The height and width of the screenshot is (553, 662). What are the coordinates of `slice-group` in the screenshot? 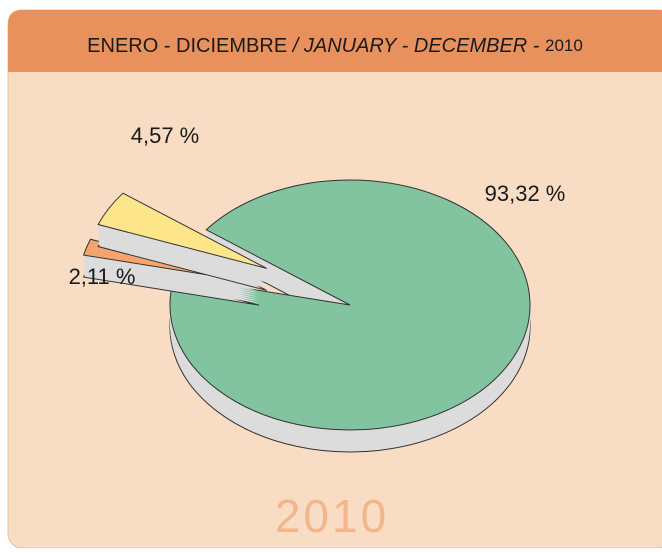 It's located at (182, 241).